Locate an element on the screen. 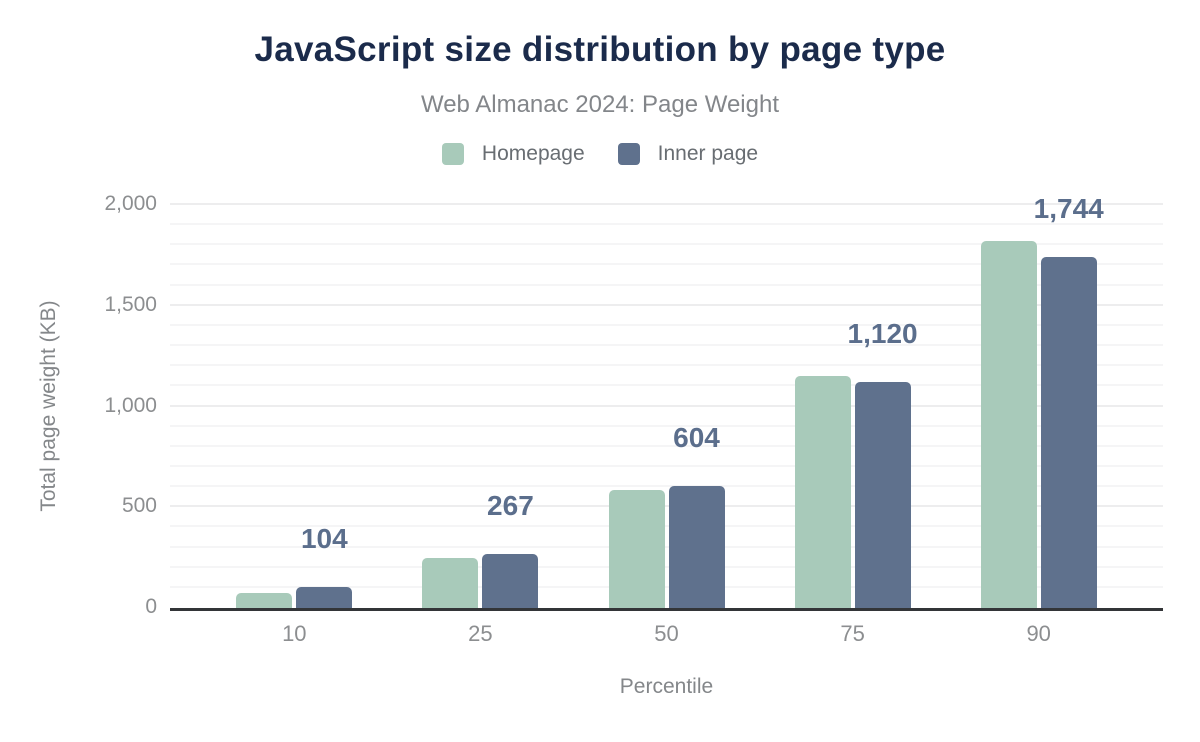  x-tick-label: 25 is located at coordinates (480, 633).